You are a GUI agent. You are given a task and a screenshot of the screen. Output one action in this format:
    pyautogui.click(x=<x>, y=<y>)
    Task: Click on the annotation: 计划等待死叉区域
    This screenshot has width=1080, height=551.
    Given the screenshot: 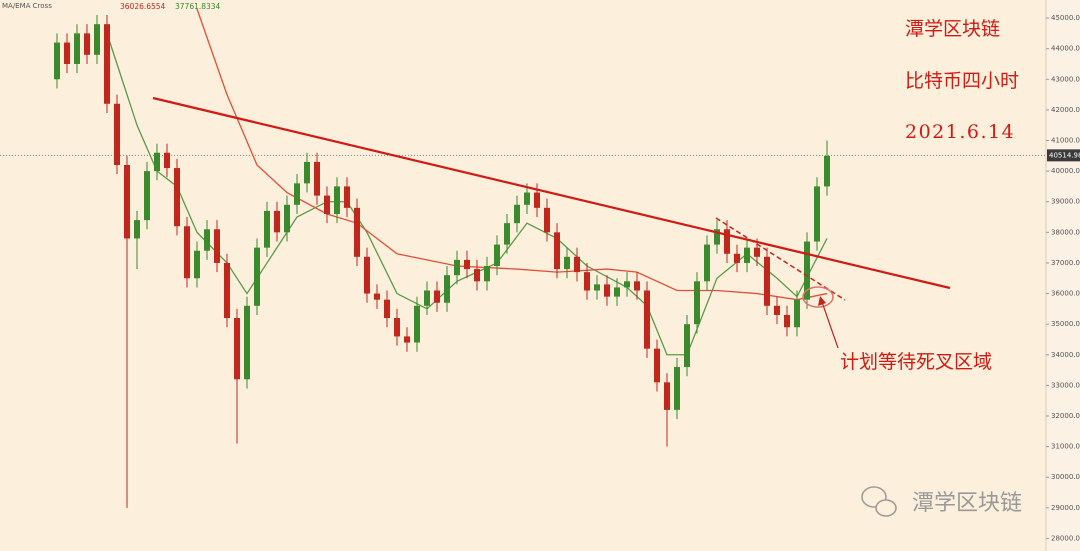 What is the action you would take?
    pyautogui.click(x=916, y=362)
    